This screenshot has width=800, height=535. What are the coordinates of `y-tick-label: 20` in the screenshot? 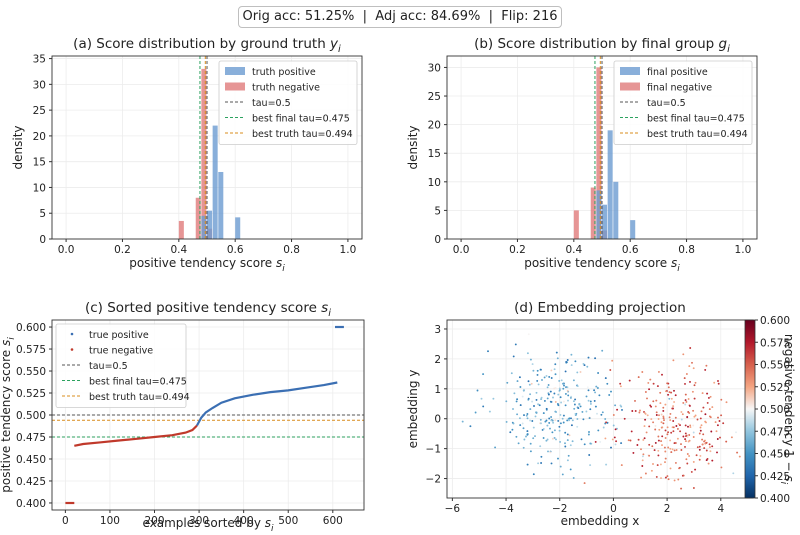 It's located at (434, 126).